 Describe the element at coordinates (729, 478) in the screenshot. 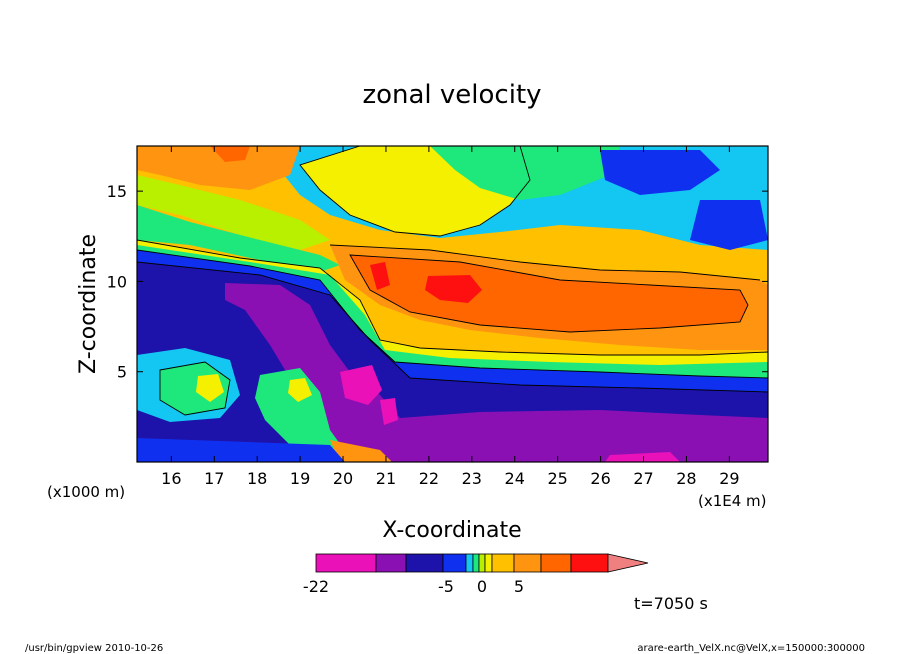

I see `x-tick-label: 29` at that location.